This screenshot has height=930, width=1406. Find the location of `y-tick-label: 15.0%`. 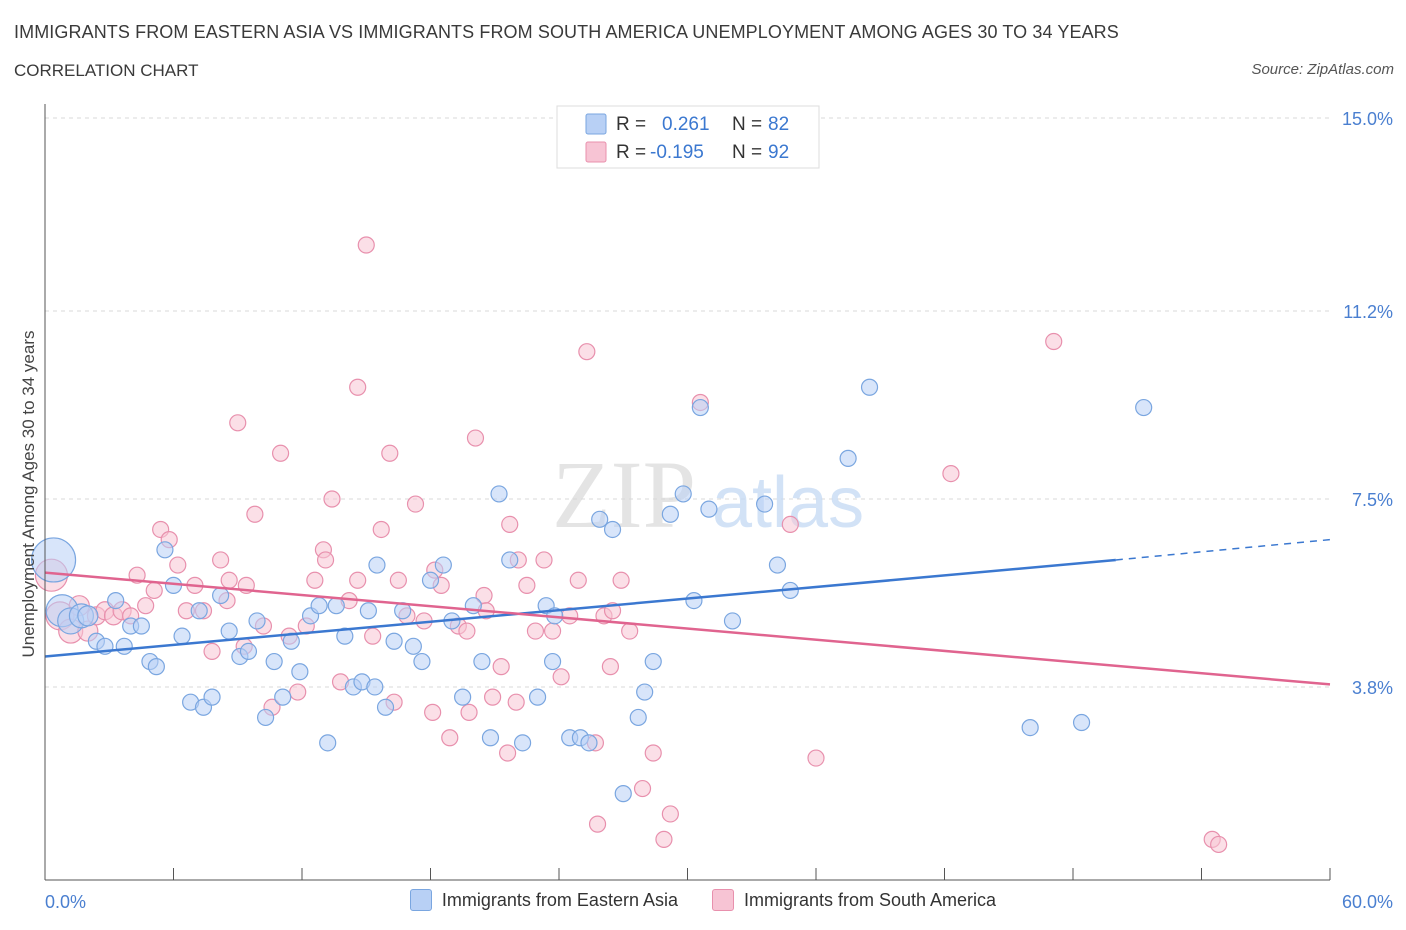

y-tick-label: 15.0% is located at coordinates (1367, 119).